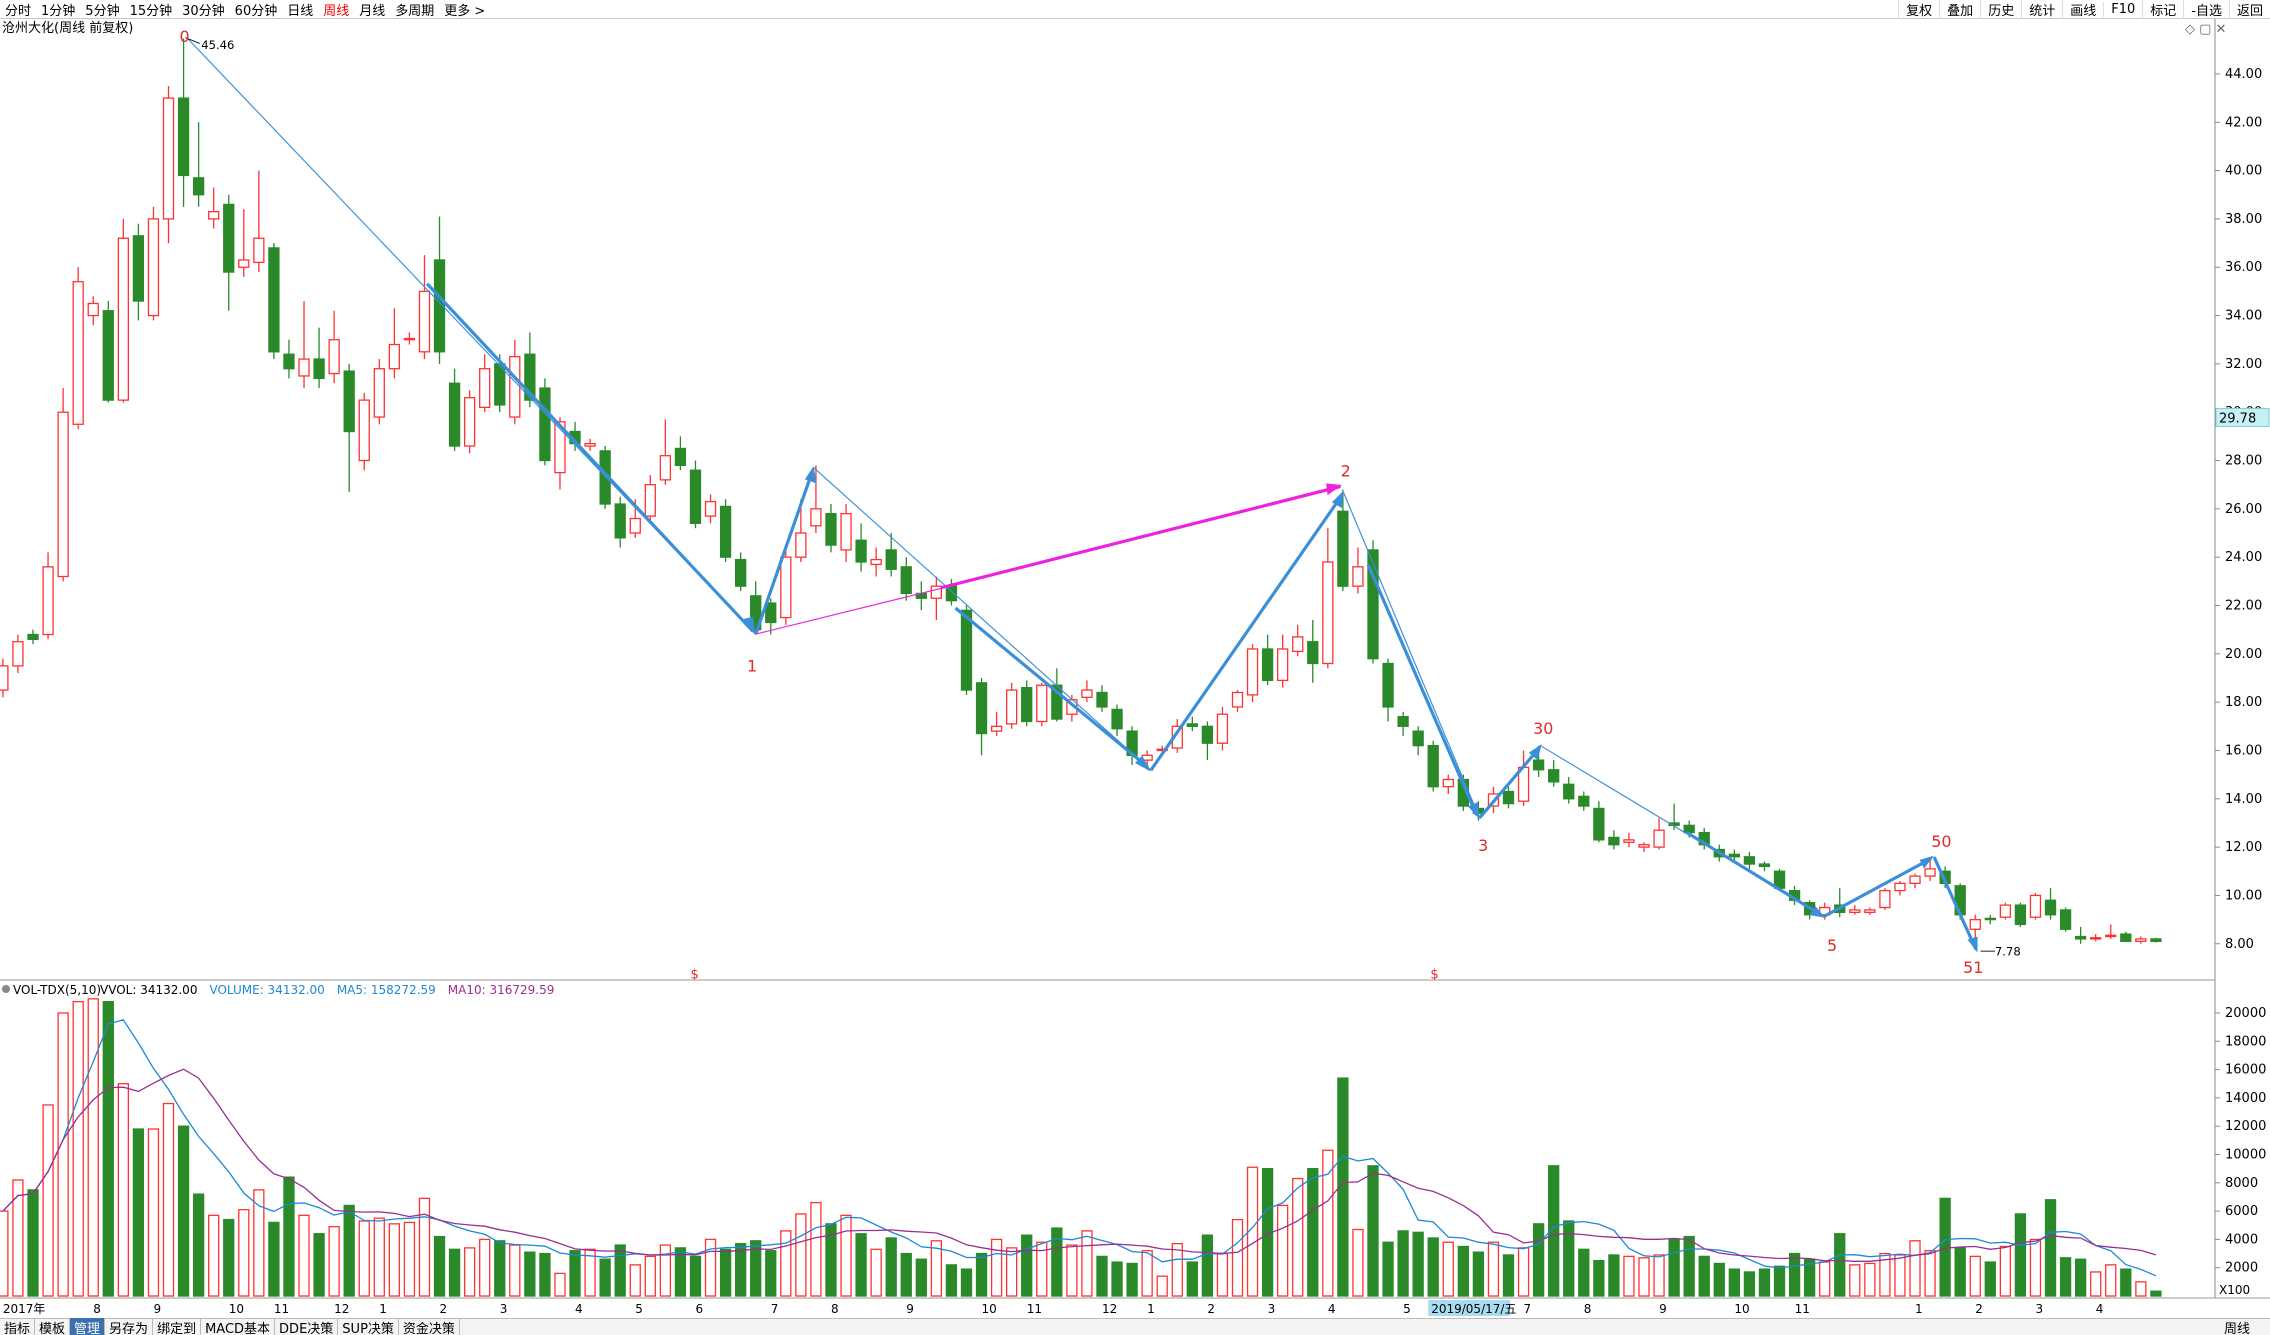 The image size is (2270, 1335). I want to click on readout: MA5: 158272.59, so click(386, 990).